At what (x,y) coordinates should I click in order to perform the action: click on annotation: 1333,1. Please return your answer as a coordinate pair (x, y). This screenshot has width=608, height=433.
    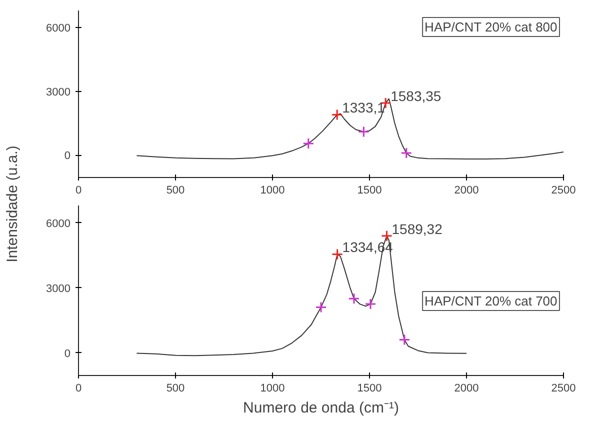
    Looking at the image, I should click on (364, 108).